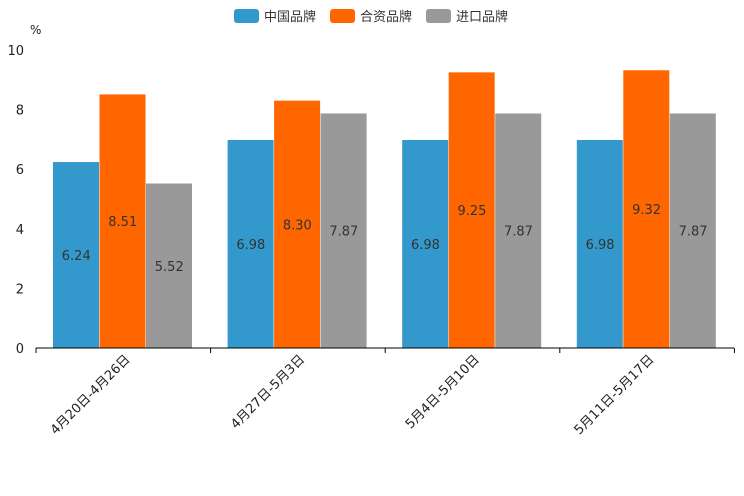  I want to click on y-tick-label-2: 4, so click(20, 230).